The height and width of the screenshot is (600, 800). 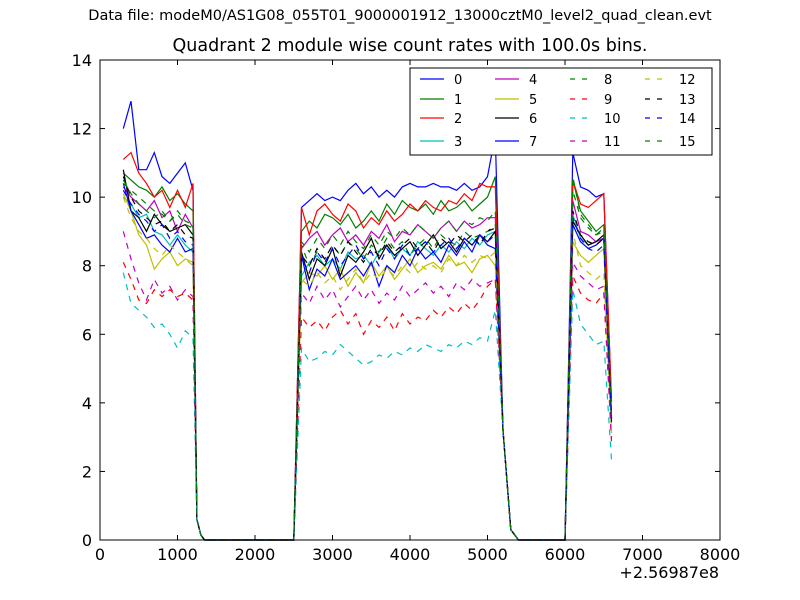 What do you see at coordinates (687, 142) in the screenshot?
I see `legend-label-15: 15` at bounding box center [687, 142].